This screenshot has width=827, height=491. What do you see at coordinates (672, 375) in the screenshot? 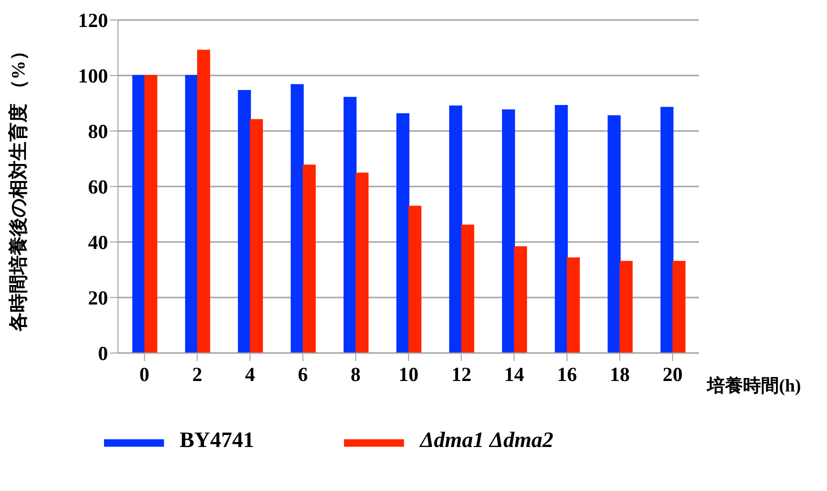
I see `x-tick-label: 20` at bounding box center [672, 375].